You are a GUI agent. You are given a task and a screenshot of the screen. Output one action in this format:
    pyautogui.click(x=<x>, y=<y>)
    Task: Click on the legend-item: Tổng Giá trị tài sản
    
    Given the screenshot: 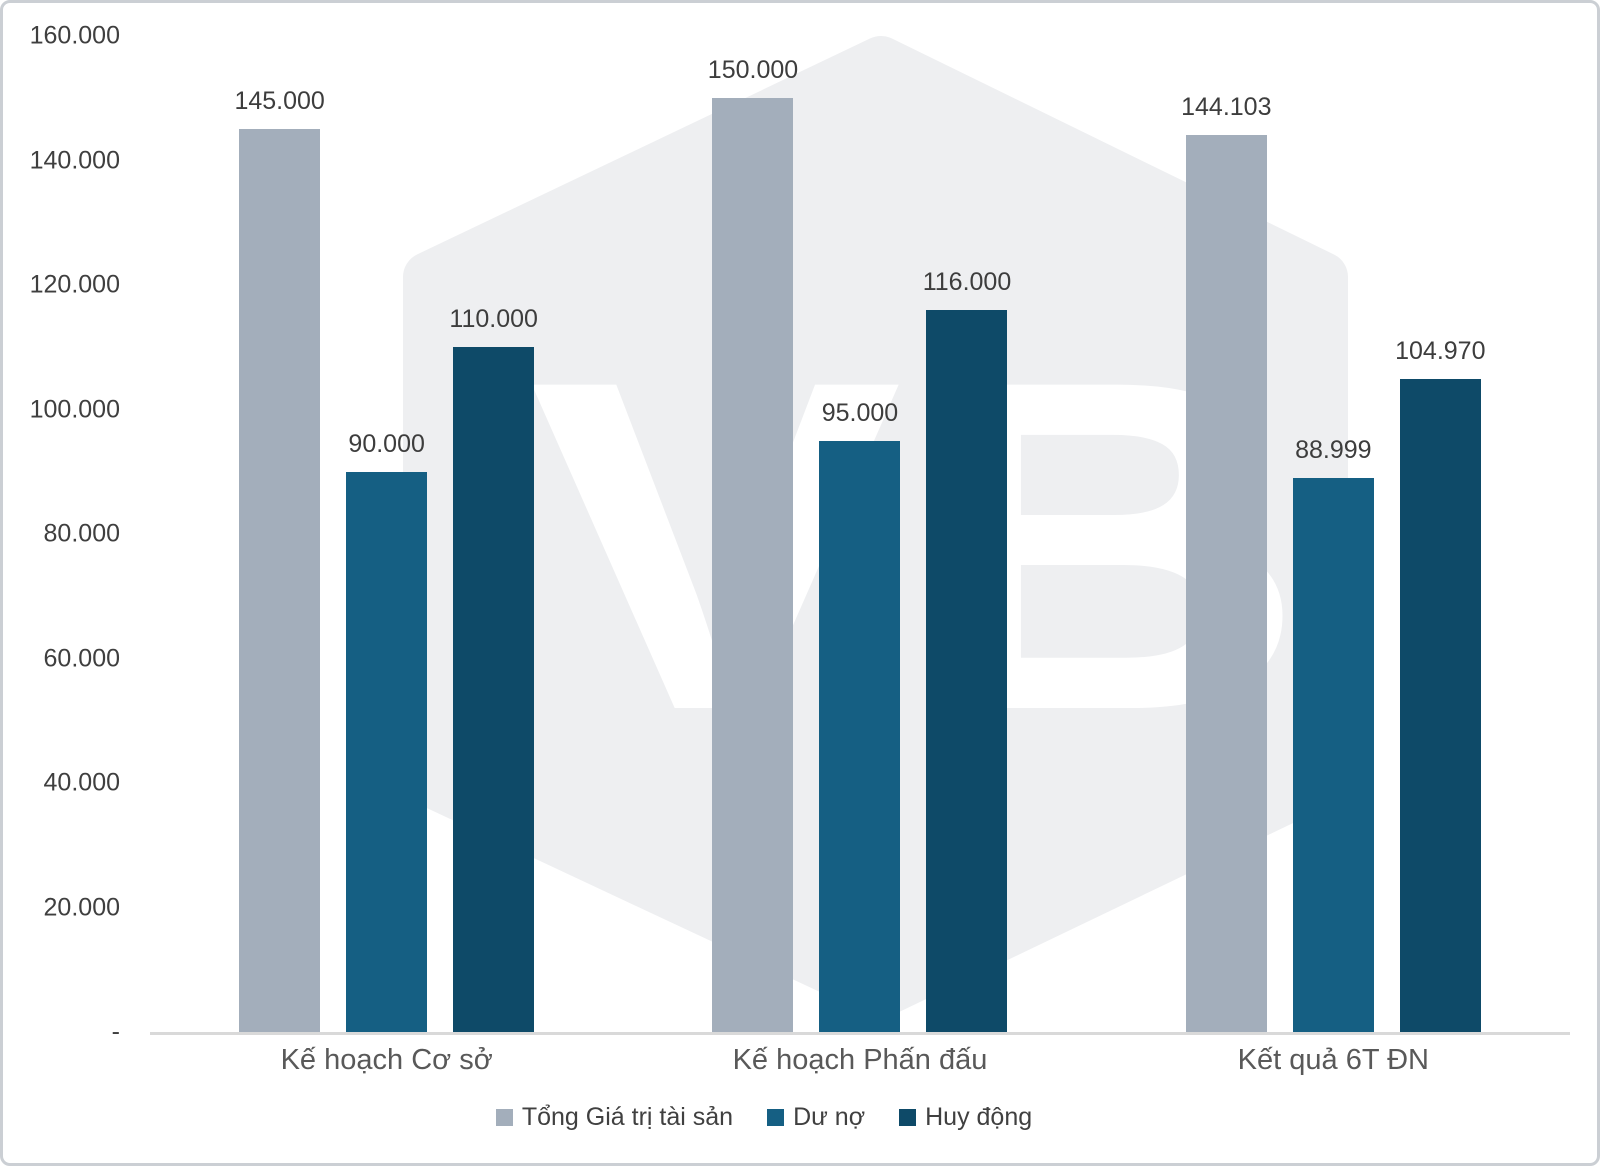 What is the action you would take?
    pyautogui.click(x=614, y=1117)
    